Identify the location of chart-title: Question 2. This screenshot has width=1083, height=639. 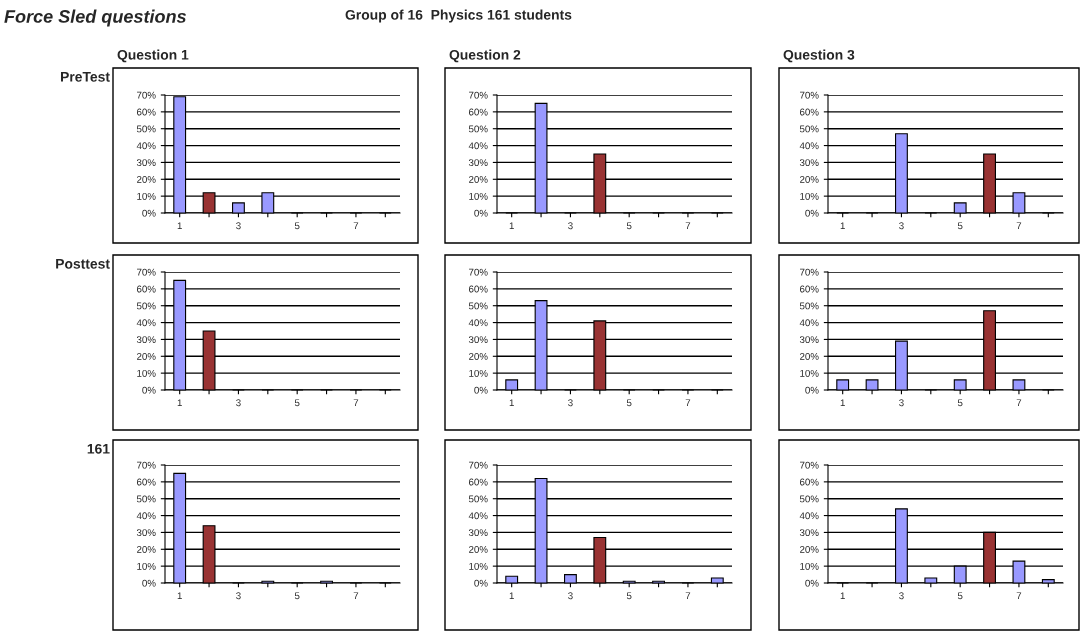
(485, 56).